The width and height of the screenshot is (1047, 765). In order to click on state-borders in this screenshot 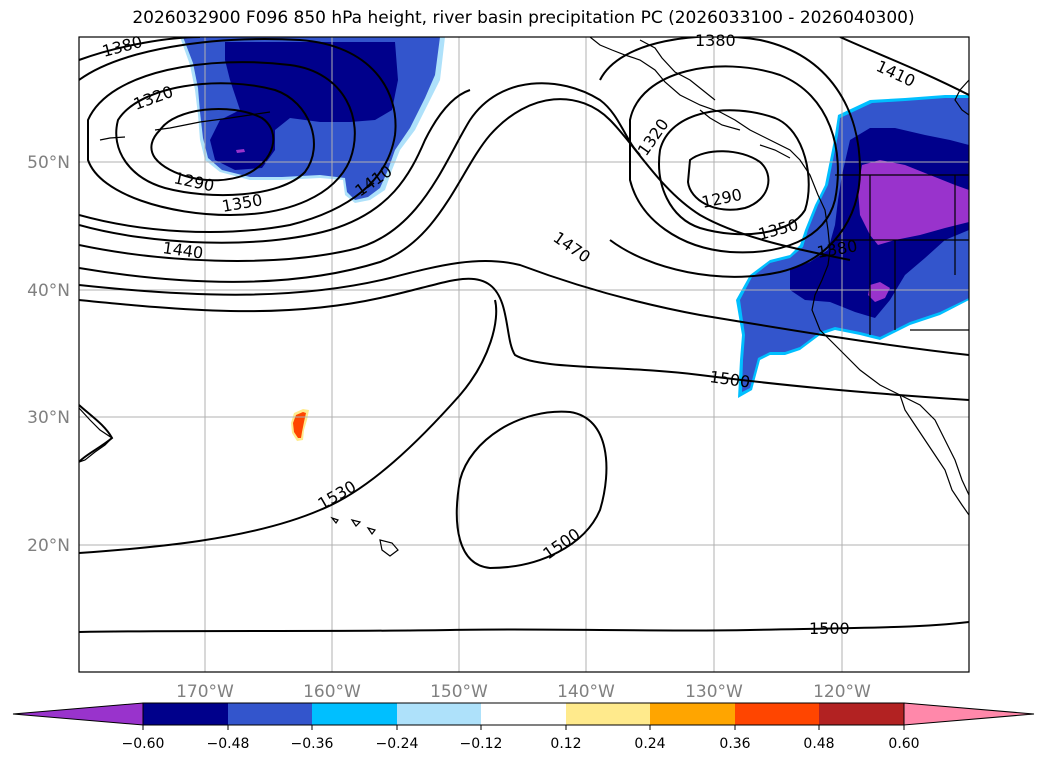, I will do `click(902, 254)`.